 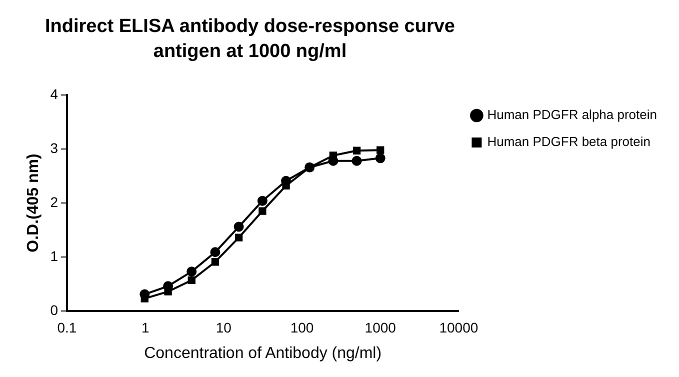 What do you see at coordinates (568, 142) in the screenshot?
I see `legend-label: Human PDGFR beta protein` at bounding box center [568, 142].